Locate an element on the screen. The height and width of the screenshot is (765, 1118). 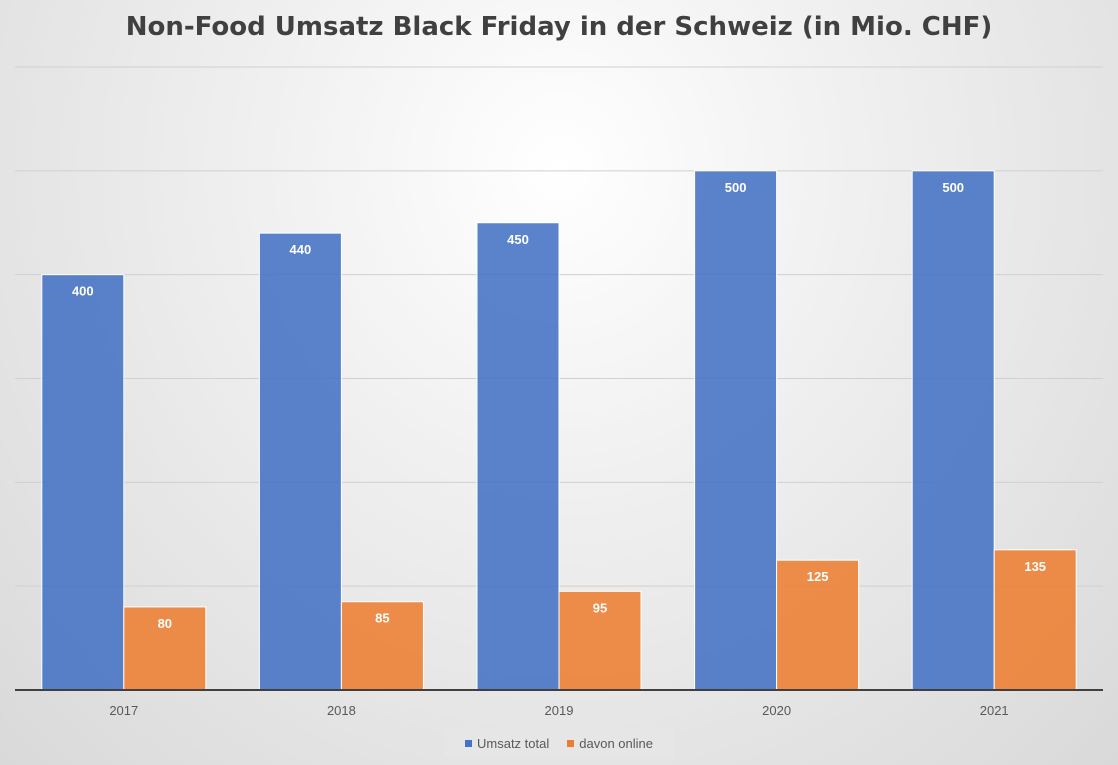
bar-umsatz-total-2017 is located at coordinates (83, 482).